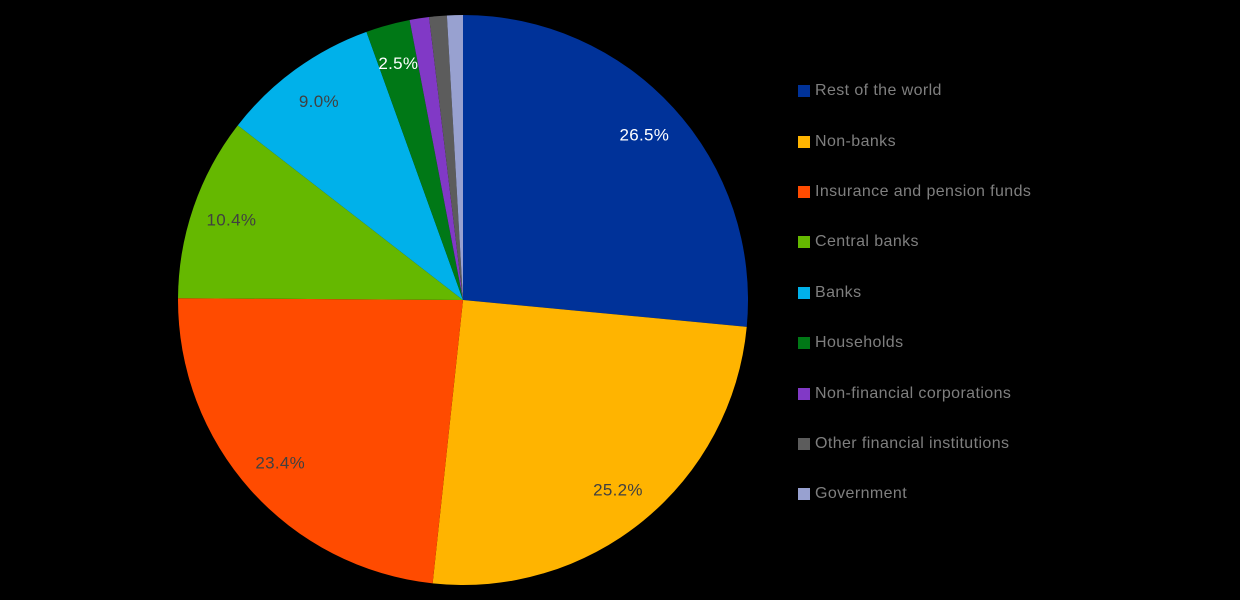 Image resolution: width=1240 pixels, height=600 pixels. What do you see at coordinates (804, 494) in the screenshot?
I see `legend-marker-government` at bounding box center [804, 494].